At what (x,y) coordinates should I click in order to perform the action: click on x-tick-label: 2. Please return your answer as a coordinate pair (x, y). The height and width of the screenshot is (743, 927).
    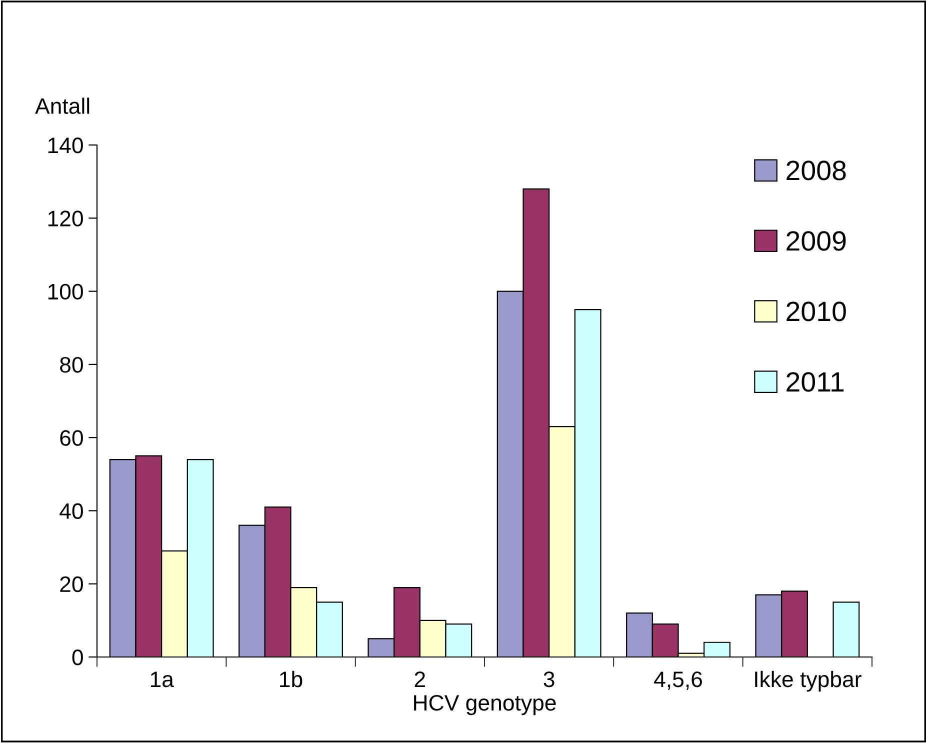
    Looking at the image, I should click on (419, 679).